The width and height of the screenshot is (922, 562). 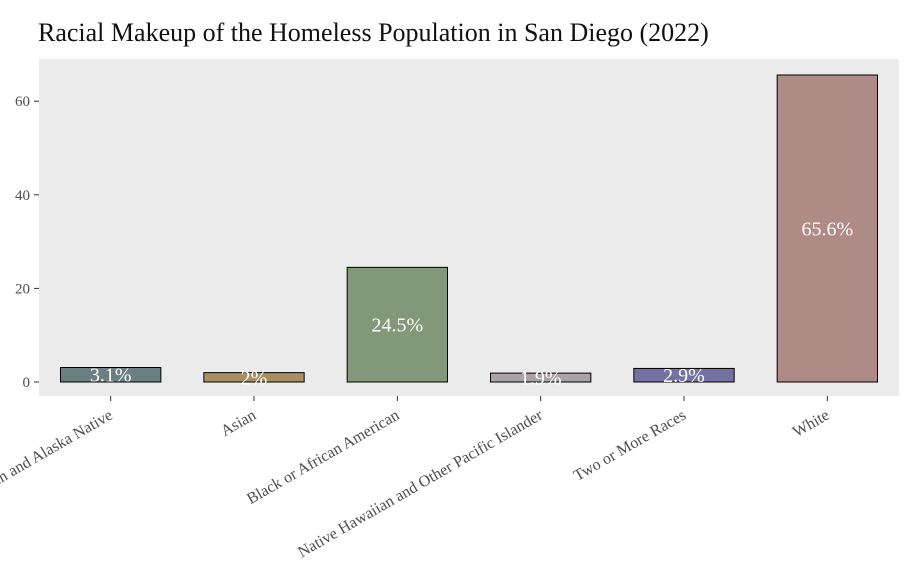 What do you see at coordinates (323, 457) in the screenshot?
I see `x-category-label: Black or African American` at bounding box center [323, 457].